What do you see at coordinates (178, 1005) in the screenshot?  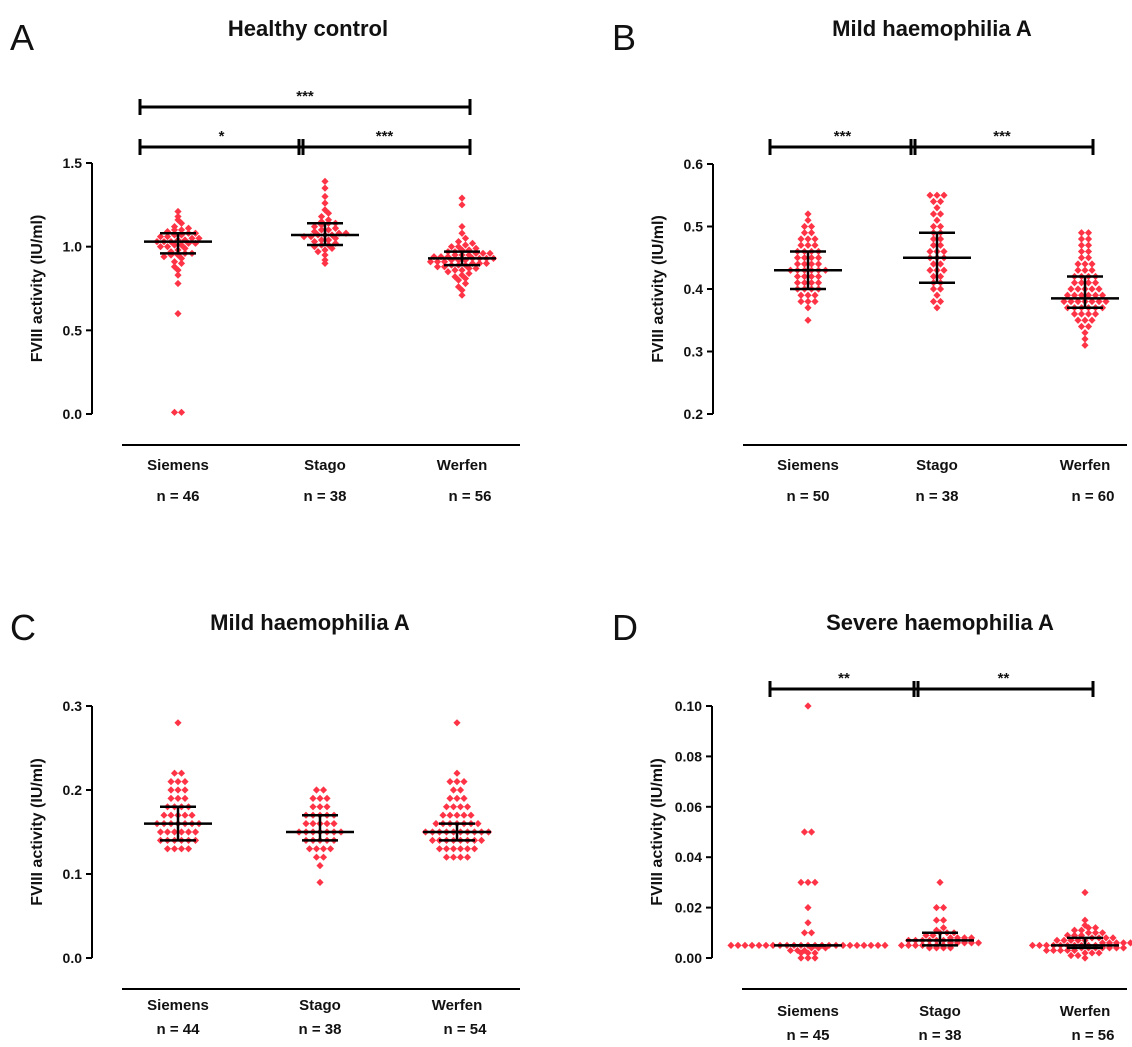 I see `x-category-label: Siemens` at bounding box center [178, 1005].